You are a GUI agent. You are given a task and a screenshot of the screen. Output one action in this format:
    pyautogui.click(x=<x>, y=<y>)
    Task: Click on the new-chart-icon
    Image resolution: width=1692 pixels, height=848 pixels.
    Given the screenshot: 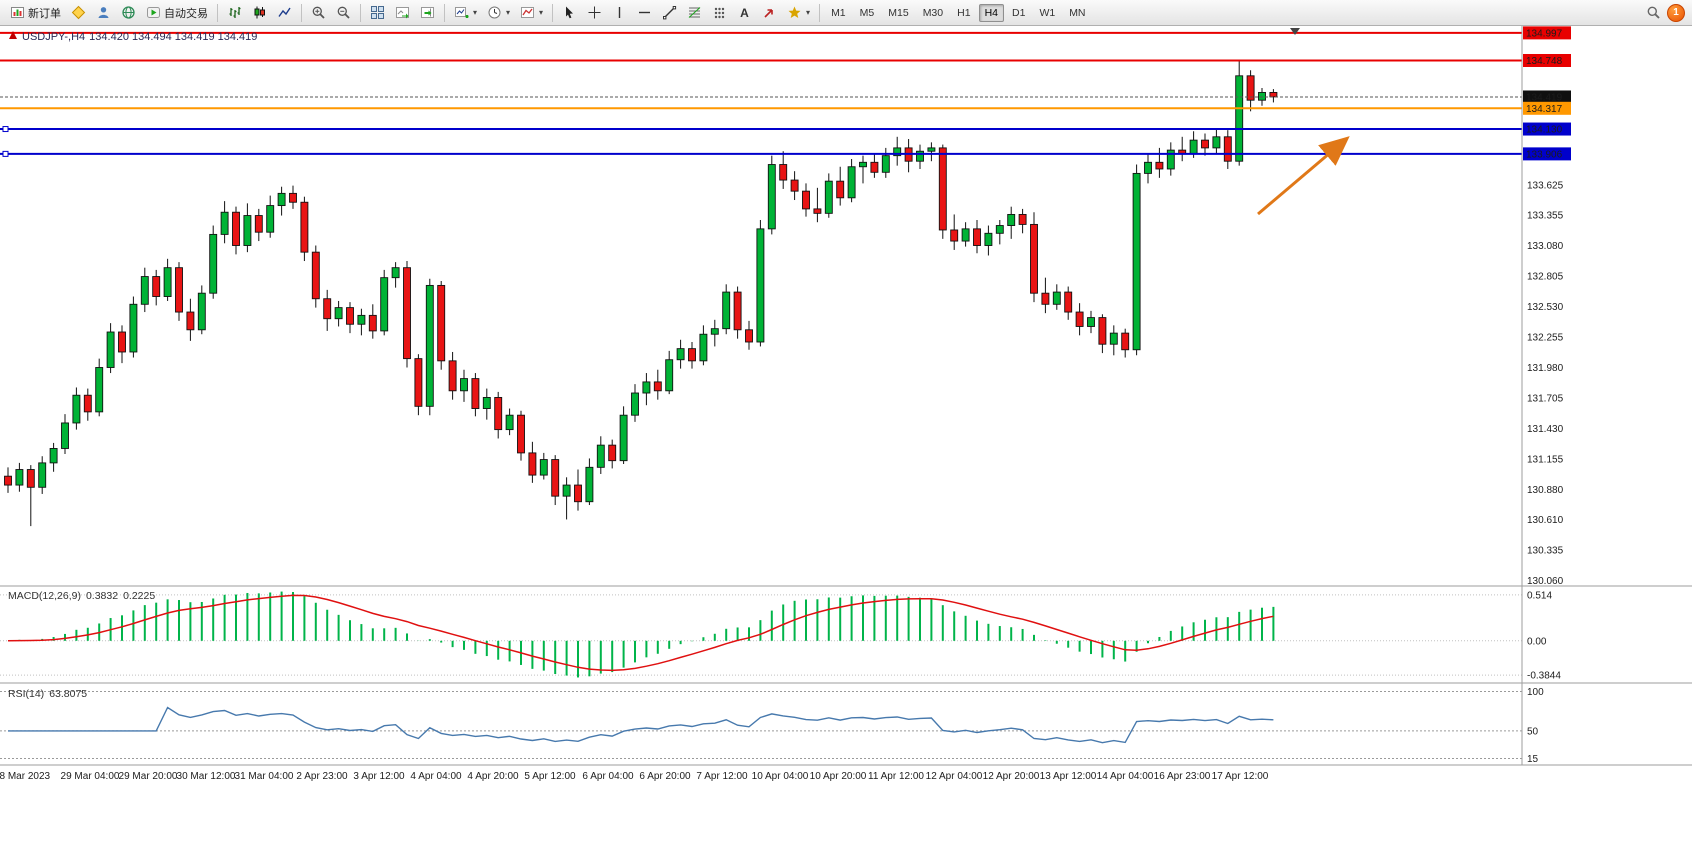 What is the action you would take?
    pyautogui.click(x=461, y=12)
    